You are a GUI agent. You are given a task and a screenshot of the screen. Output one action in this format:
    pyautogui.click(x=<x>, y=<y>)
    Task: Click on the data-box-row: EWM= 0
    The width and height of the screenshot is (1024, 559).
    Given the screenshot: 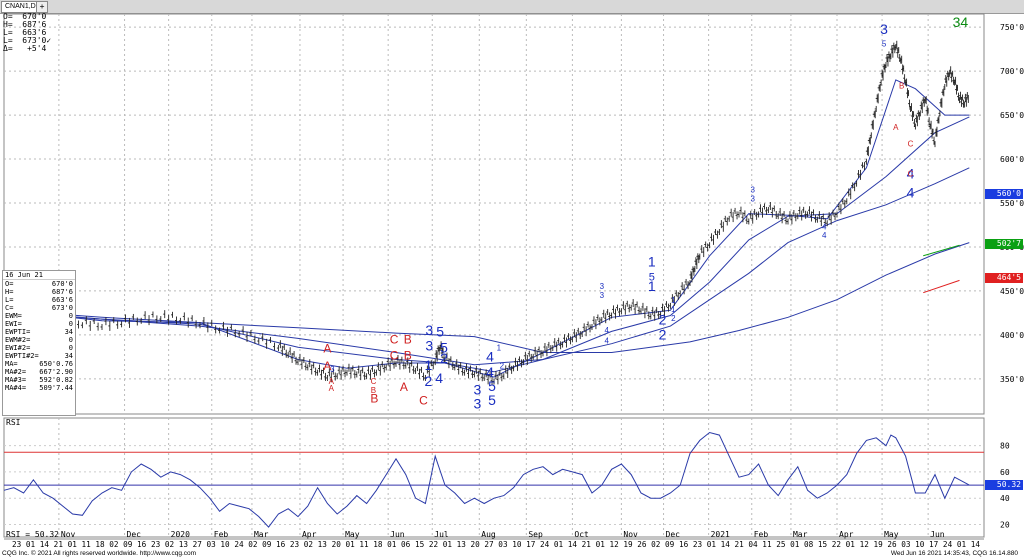 What is the action you would take?
    pyautogui.click(x=39, y=316)
    